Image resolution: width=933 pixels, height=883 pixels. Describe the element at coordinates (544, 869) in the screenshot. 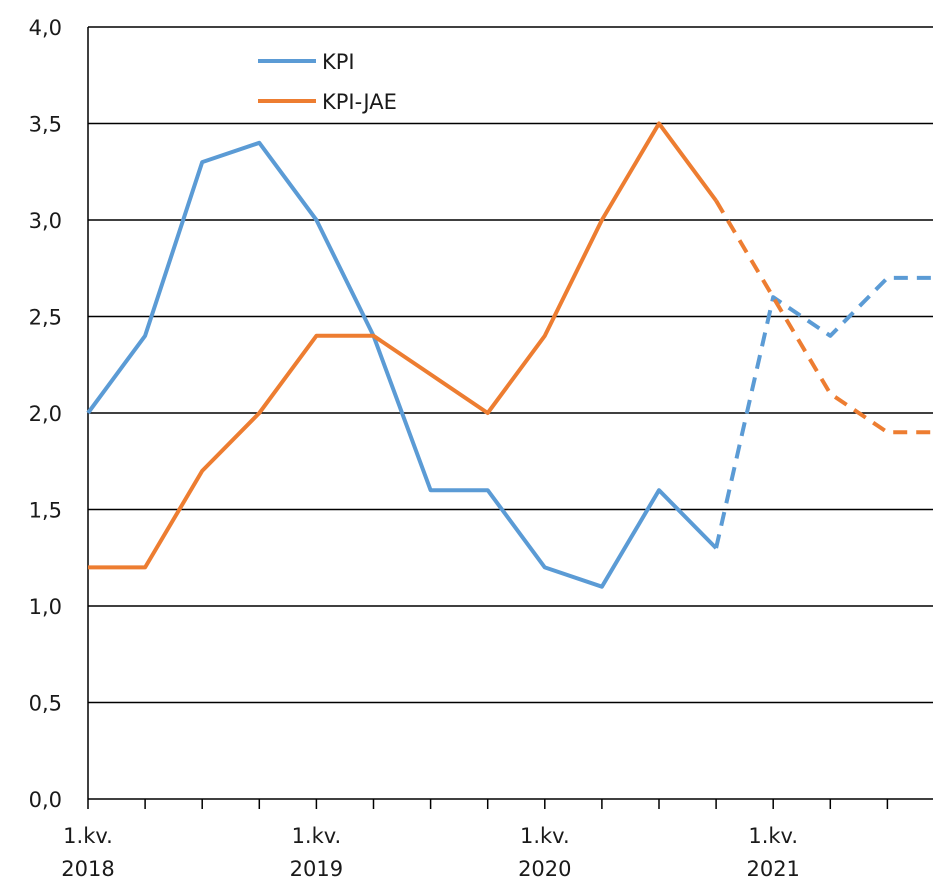

I see `x-tick-label-year: 2020` at that location.